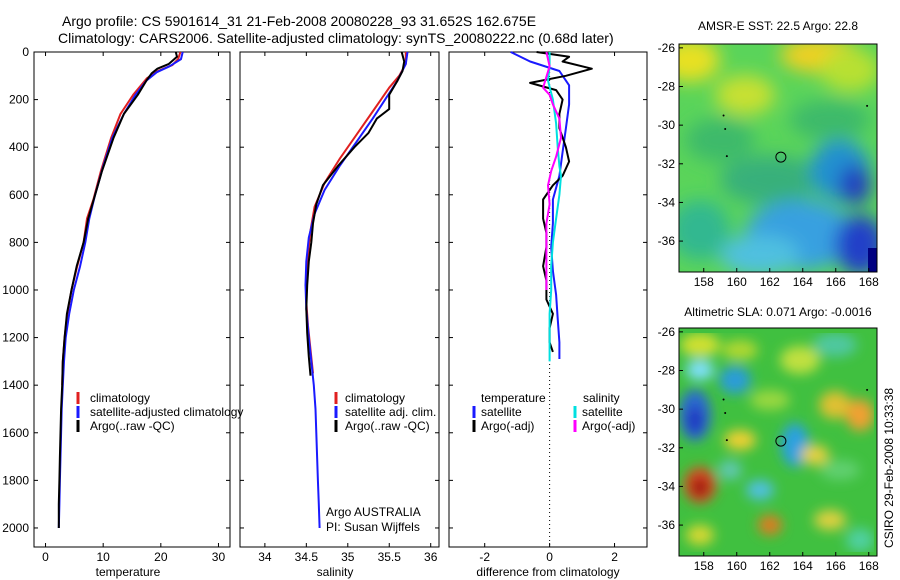  I want to click on series-line-temperature-satellite, so click(540, 205).